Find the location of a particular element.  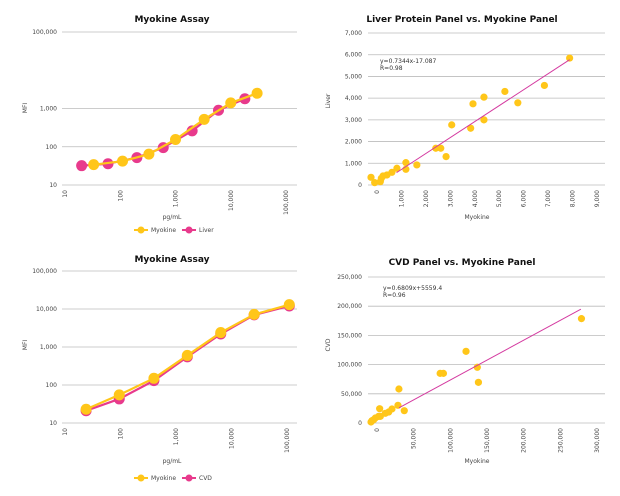

regression-annotation: R=0.96 is located at coordinates (394, 295).